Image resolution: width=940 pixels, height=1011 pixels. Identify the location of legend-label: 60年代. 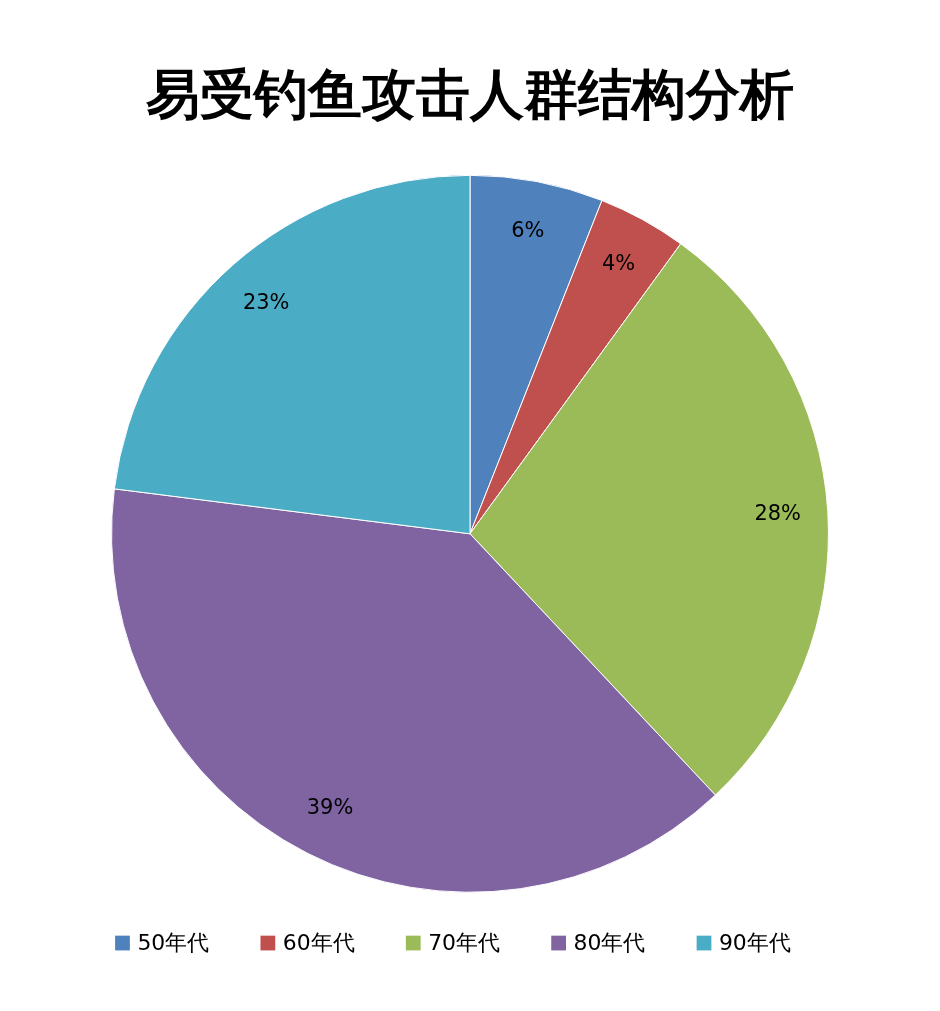
(318, 943).